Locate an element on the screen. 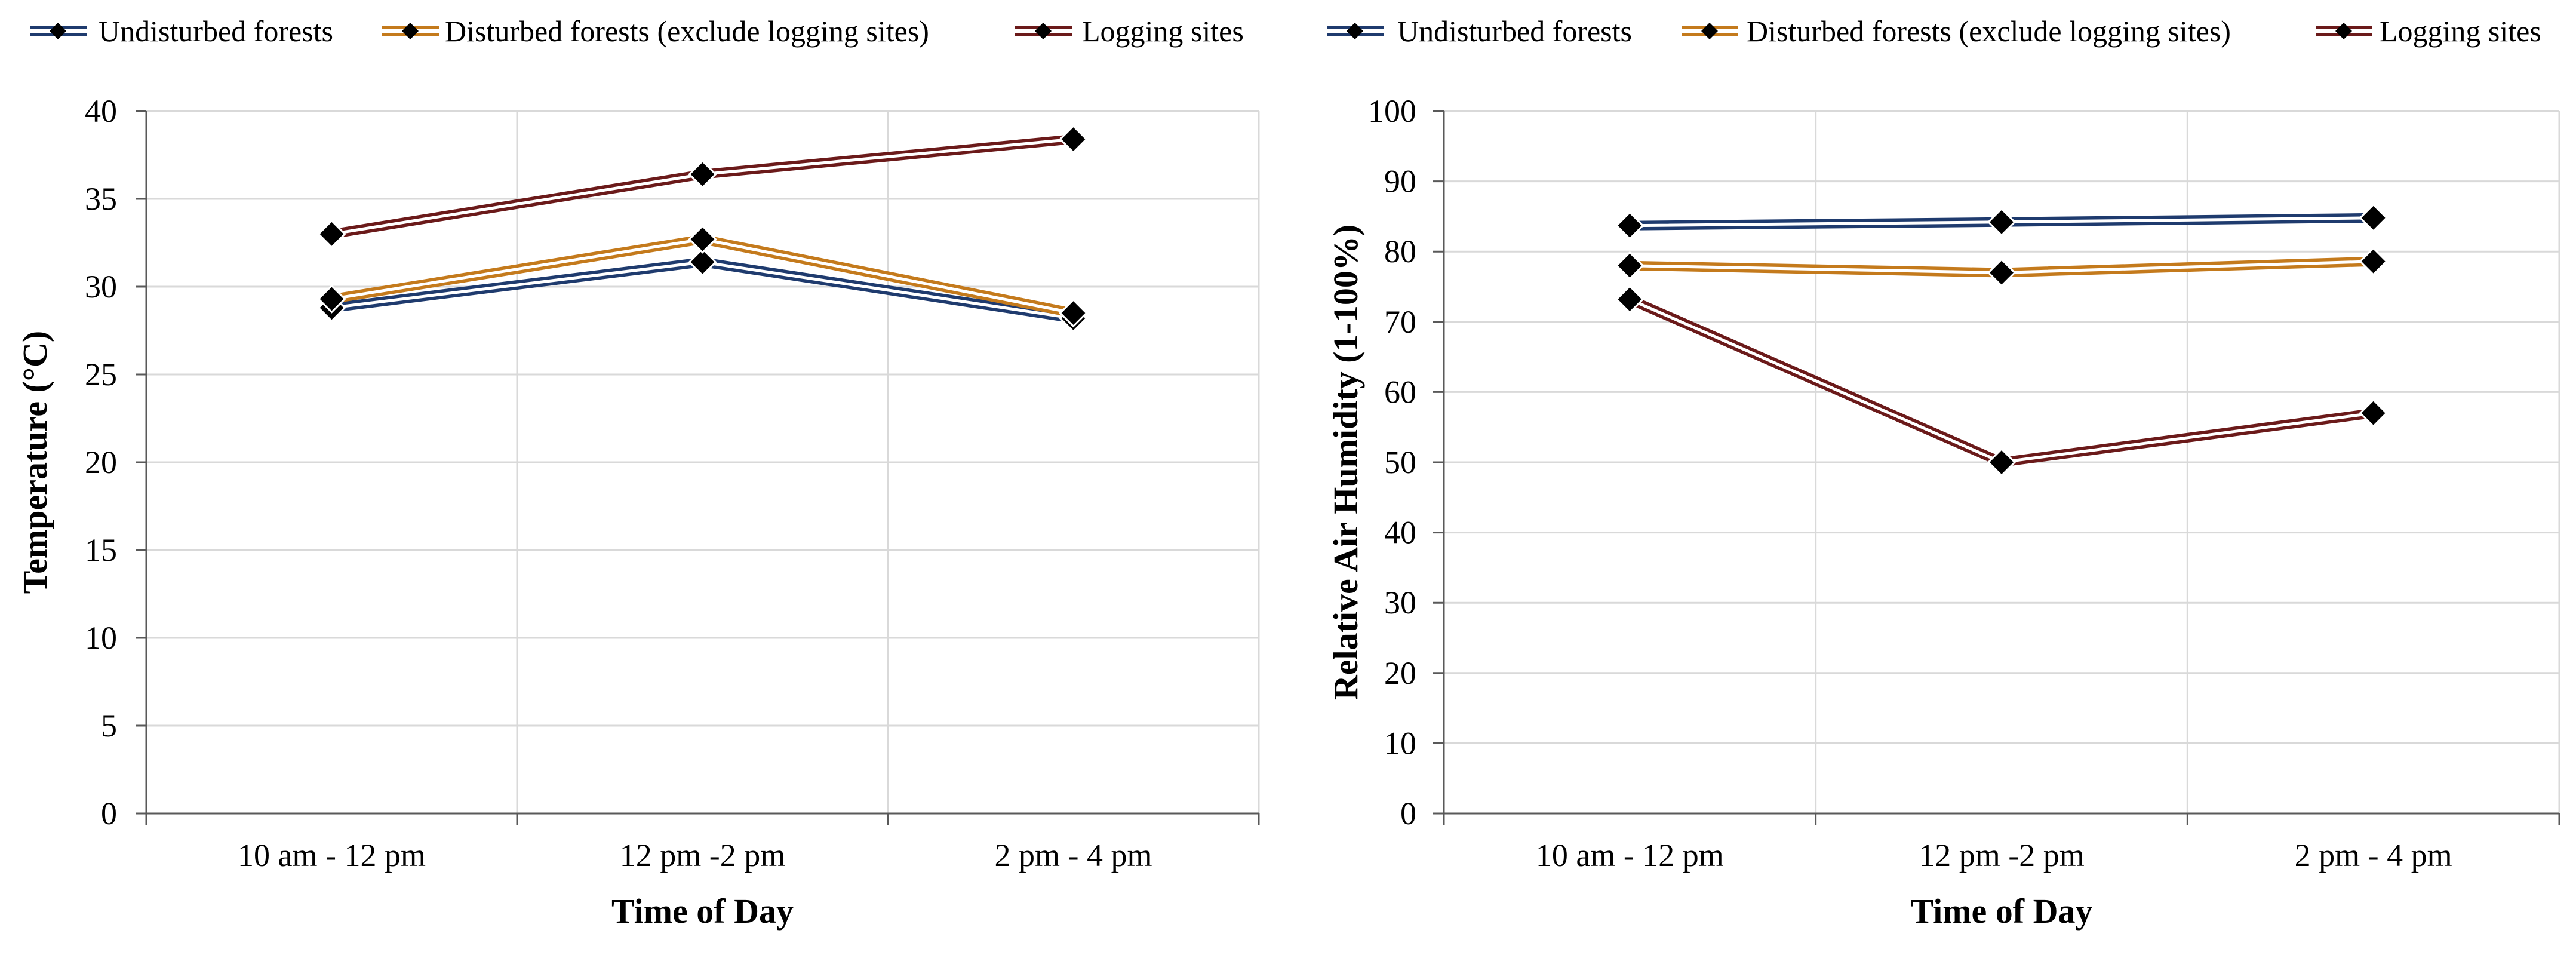 Image resolution: width=2576 pixels, height=958 pixels. y-tick-label: 70 is located at coordinates (1400, 322).